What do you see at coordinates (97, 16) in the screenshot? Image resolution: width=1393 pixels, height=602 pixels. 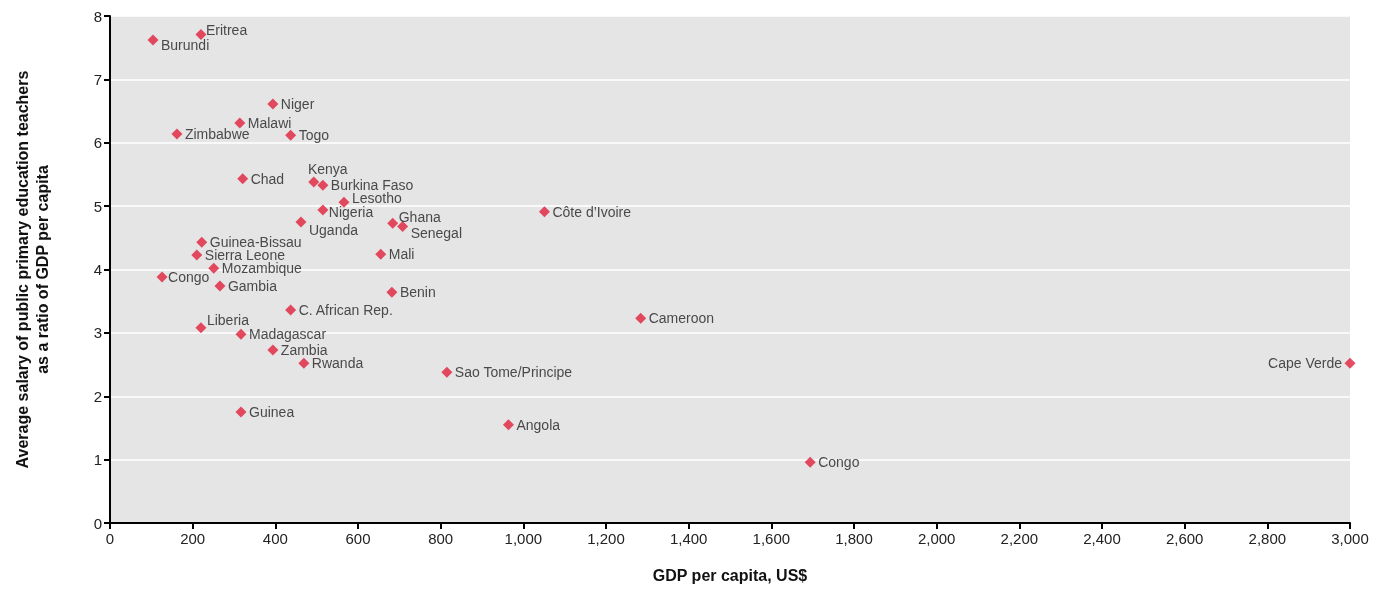 I see `y-tick-label: 8` at bounding box center [97, 16].